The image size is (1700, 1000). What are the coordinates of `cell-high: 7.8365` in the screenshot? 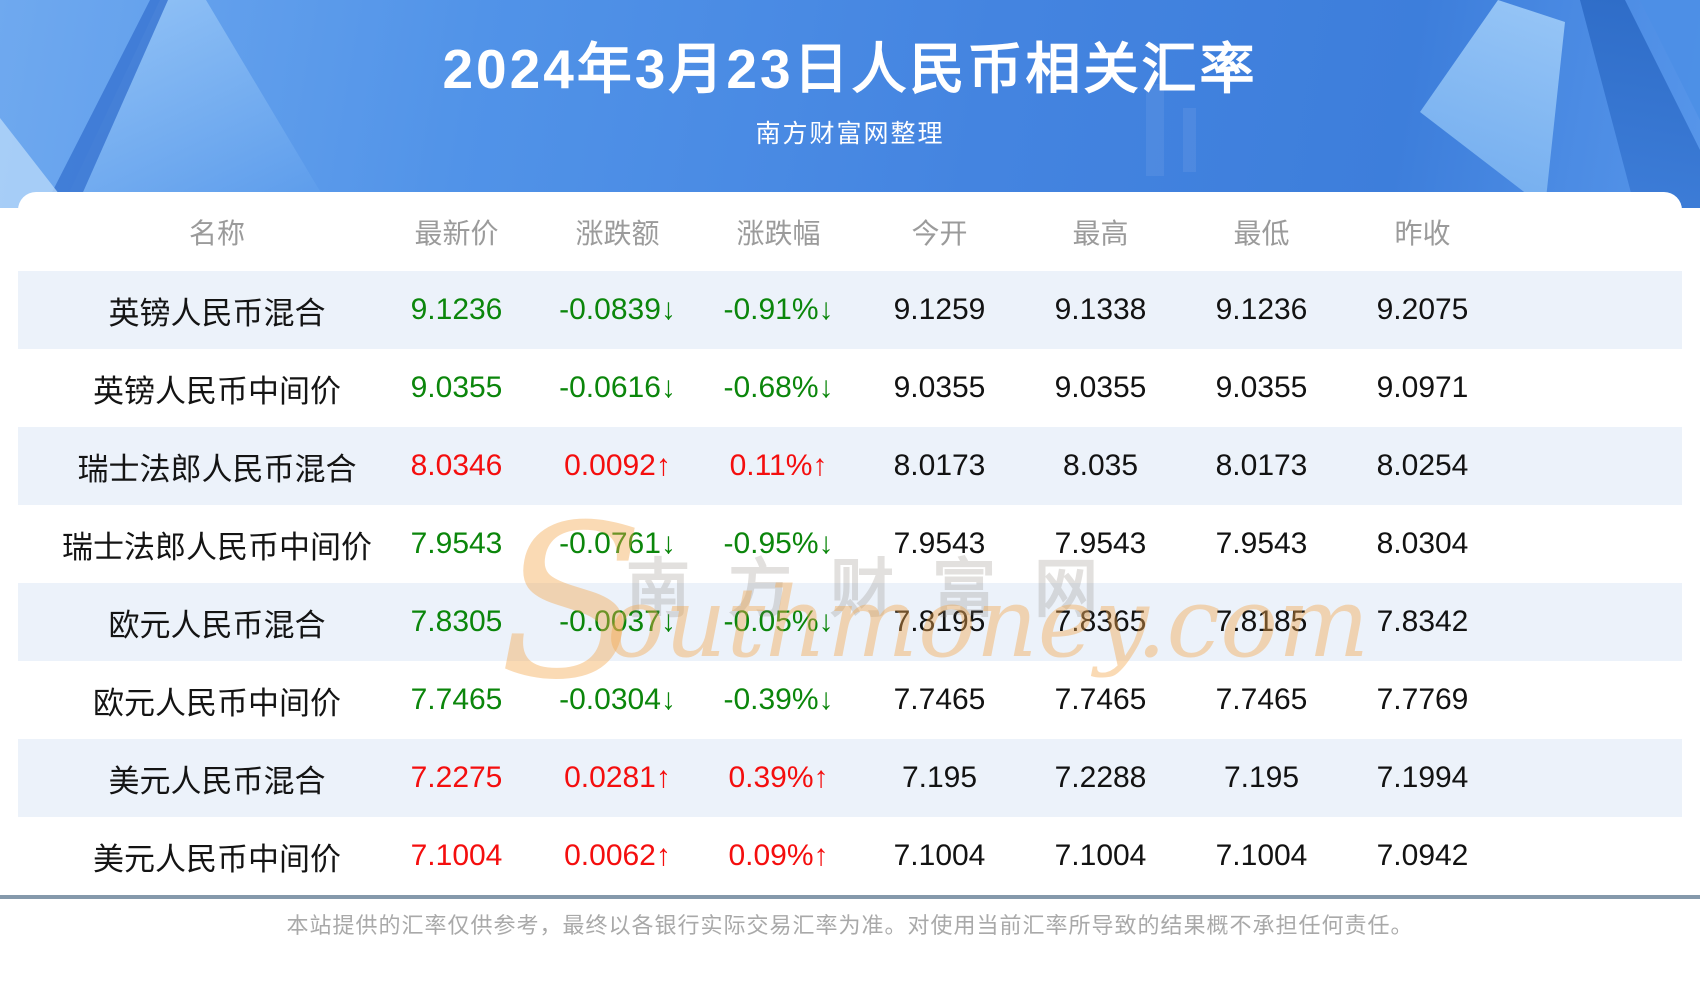 It's located at (1100, 621).